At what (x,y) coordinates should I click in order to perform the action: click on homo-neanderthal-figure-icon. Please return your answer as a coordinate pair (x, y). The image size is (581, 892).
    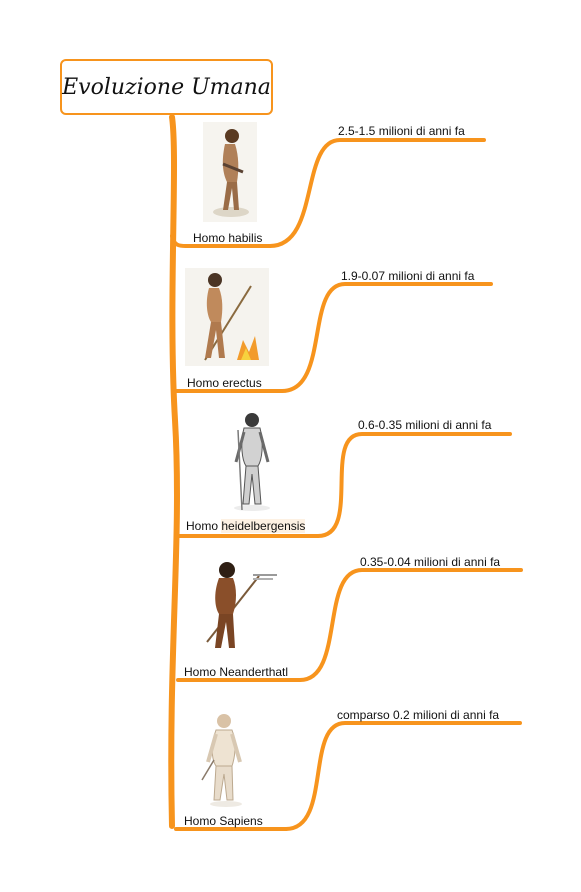
    Looking at the image, I should click on (241, 605).